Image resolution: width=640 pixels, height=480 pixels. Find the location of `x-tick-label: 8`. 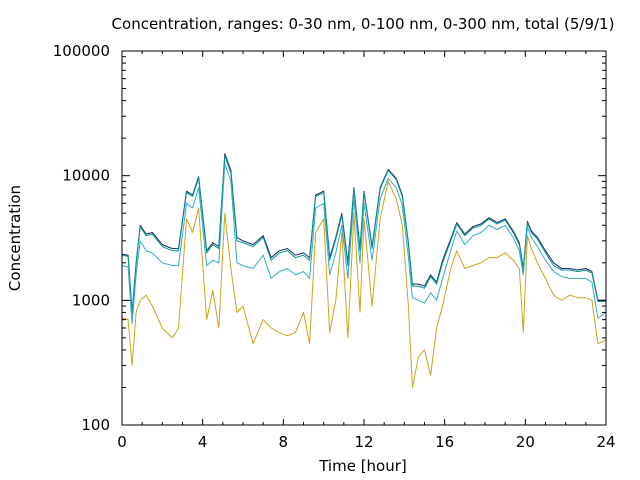

x-tick-label: 8 is located at coordinates (284, 442).